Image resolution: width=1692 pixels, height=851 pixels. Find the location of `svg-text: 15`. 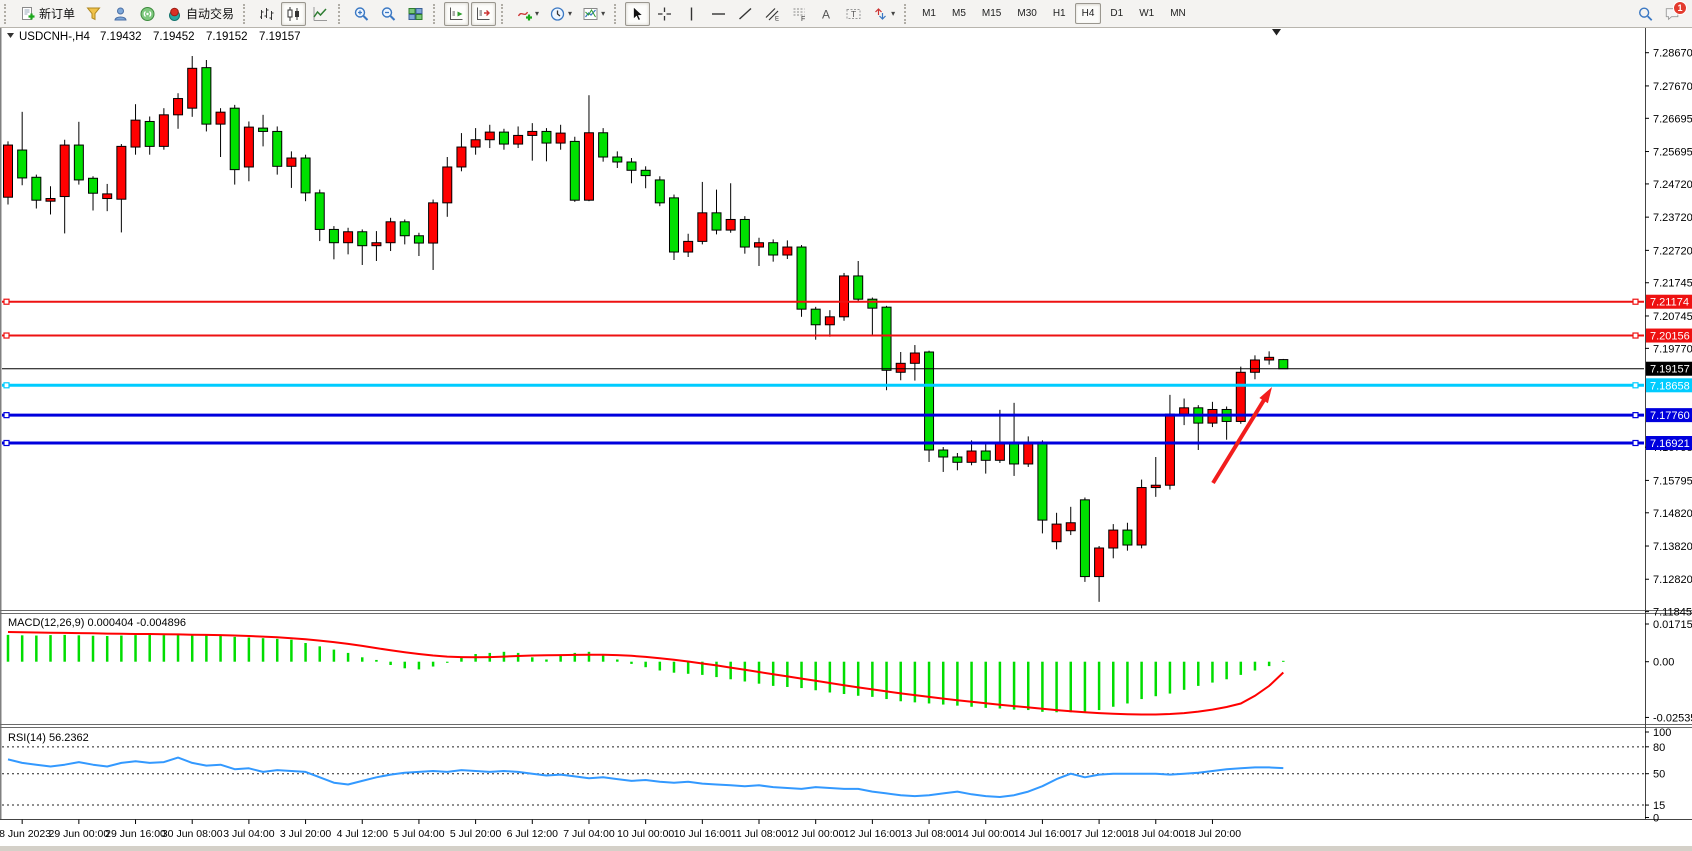

svg-text: 15 is located at coordinates (1659, 806).